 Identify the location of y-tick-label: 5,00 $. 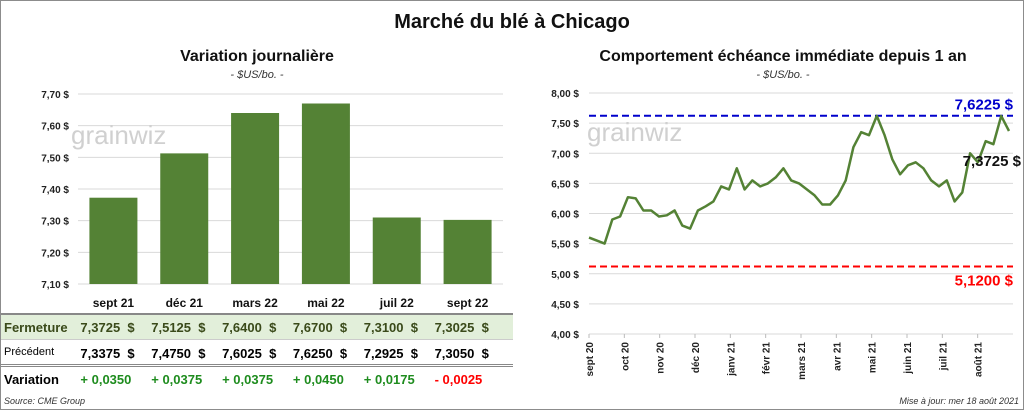
(565, 275).